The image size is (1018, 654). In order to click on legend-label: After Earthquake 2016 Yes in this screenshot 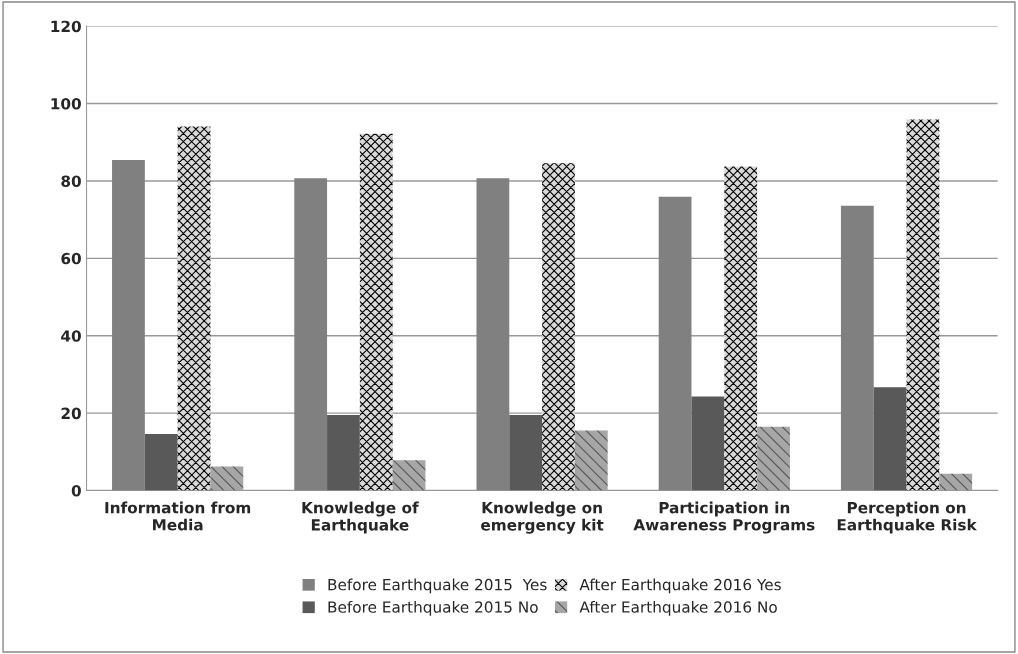, I will do `click(680, 586)`.